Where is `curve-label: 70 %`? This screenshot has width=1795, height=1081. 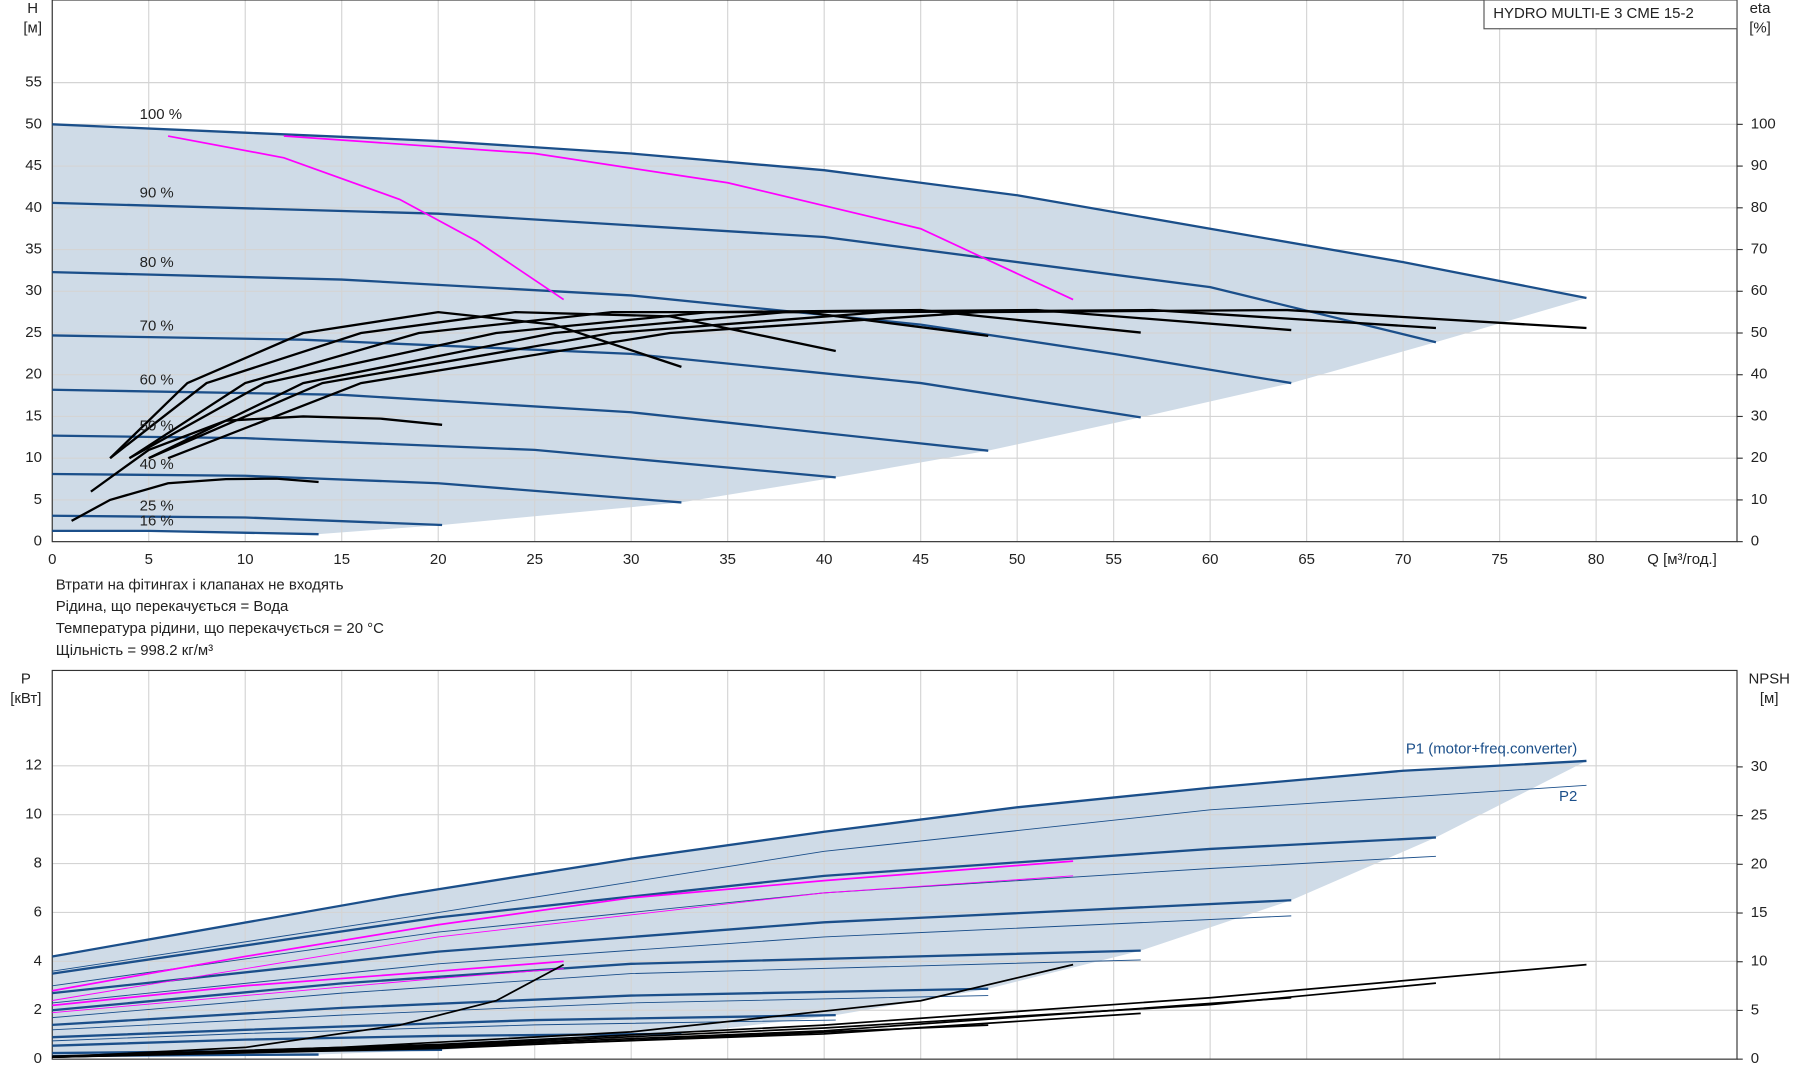 curve-label: 70 % is located at coordinates (157, 325).